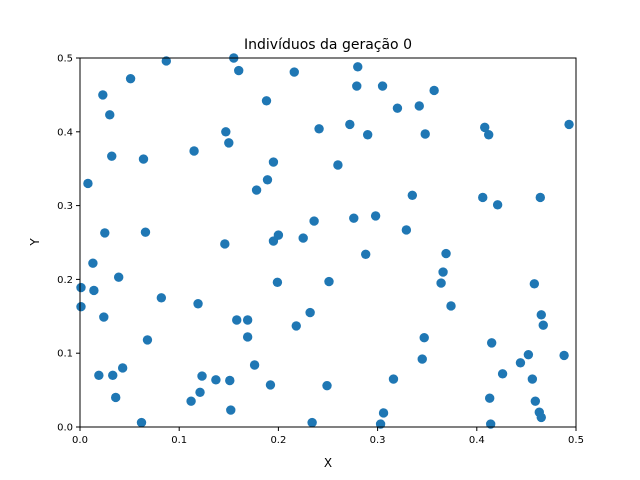 This screenshot has width=640, height=480. I want to click on y-tick-label-3: 0.3, so click(65, 206).